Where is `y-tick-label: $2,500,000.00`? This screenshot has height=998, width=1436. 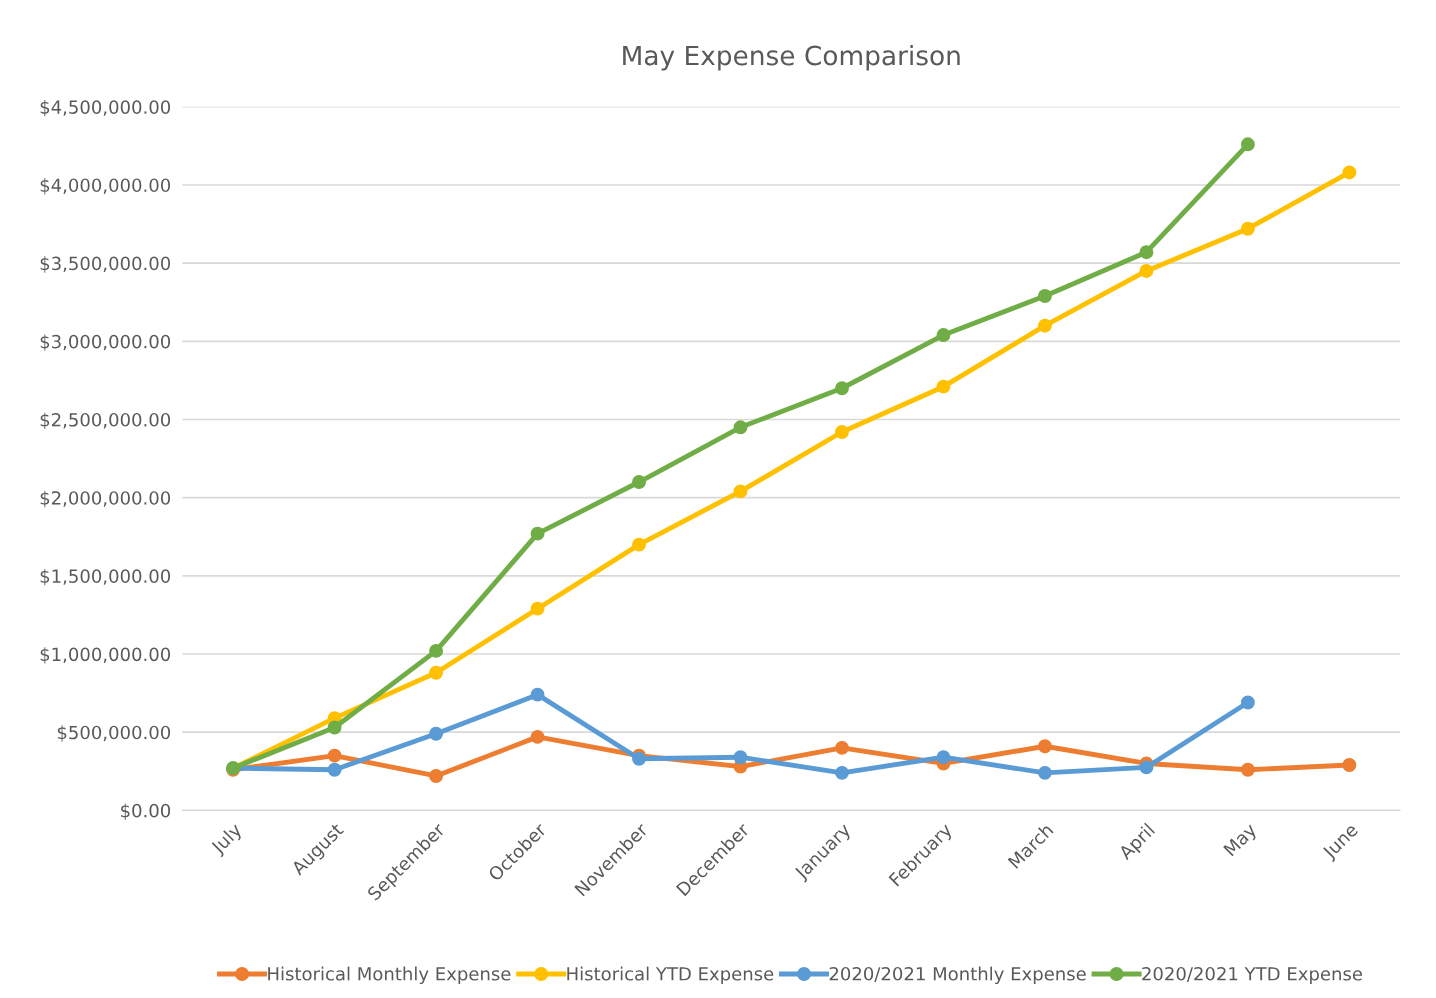 y-tick-label: $2,500,000.00 is located at coordinates (105, 421).